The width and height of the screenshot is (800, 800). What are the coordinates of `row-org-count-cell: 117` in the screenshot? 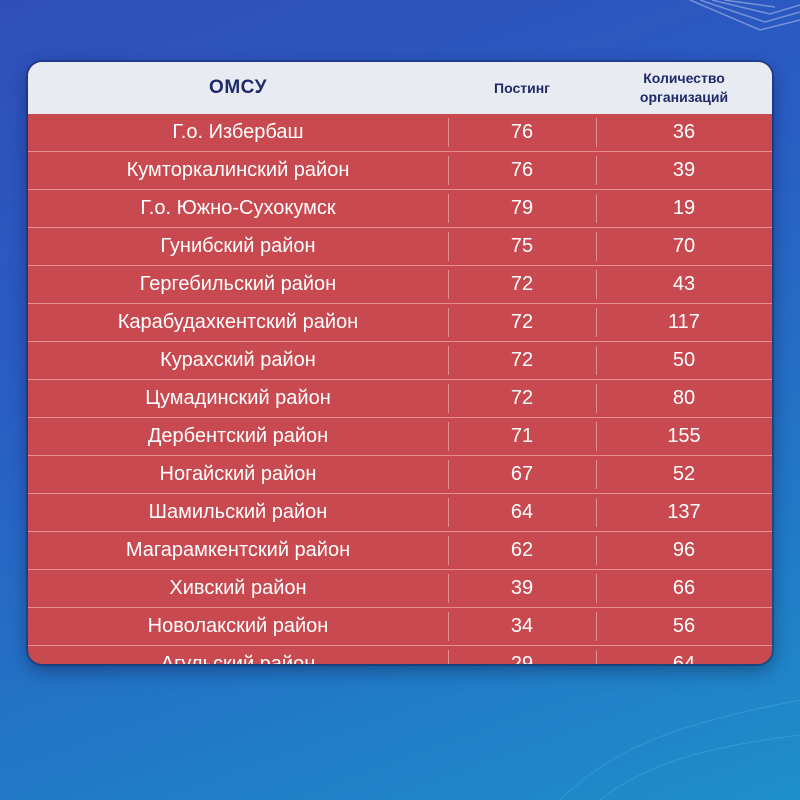 It's located at (684, 322).